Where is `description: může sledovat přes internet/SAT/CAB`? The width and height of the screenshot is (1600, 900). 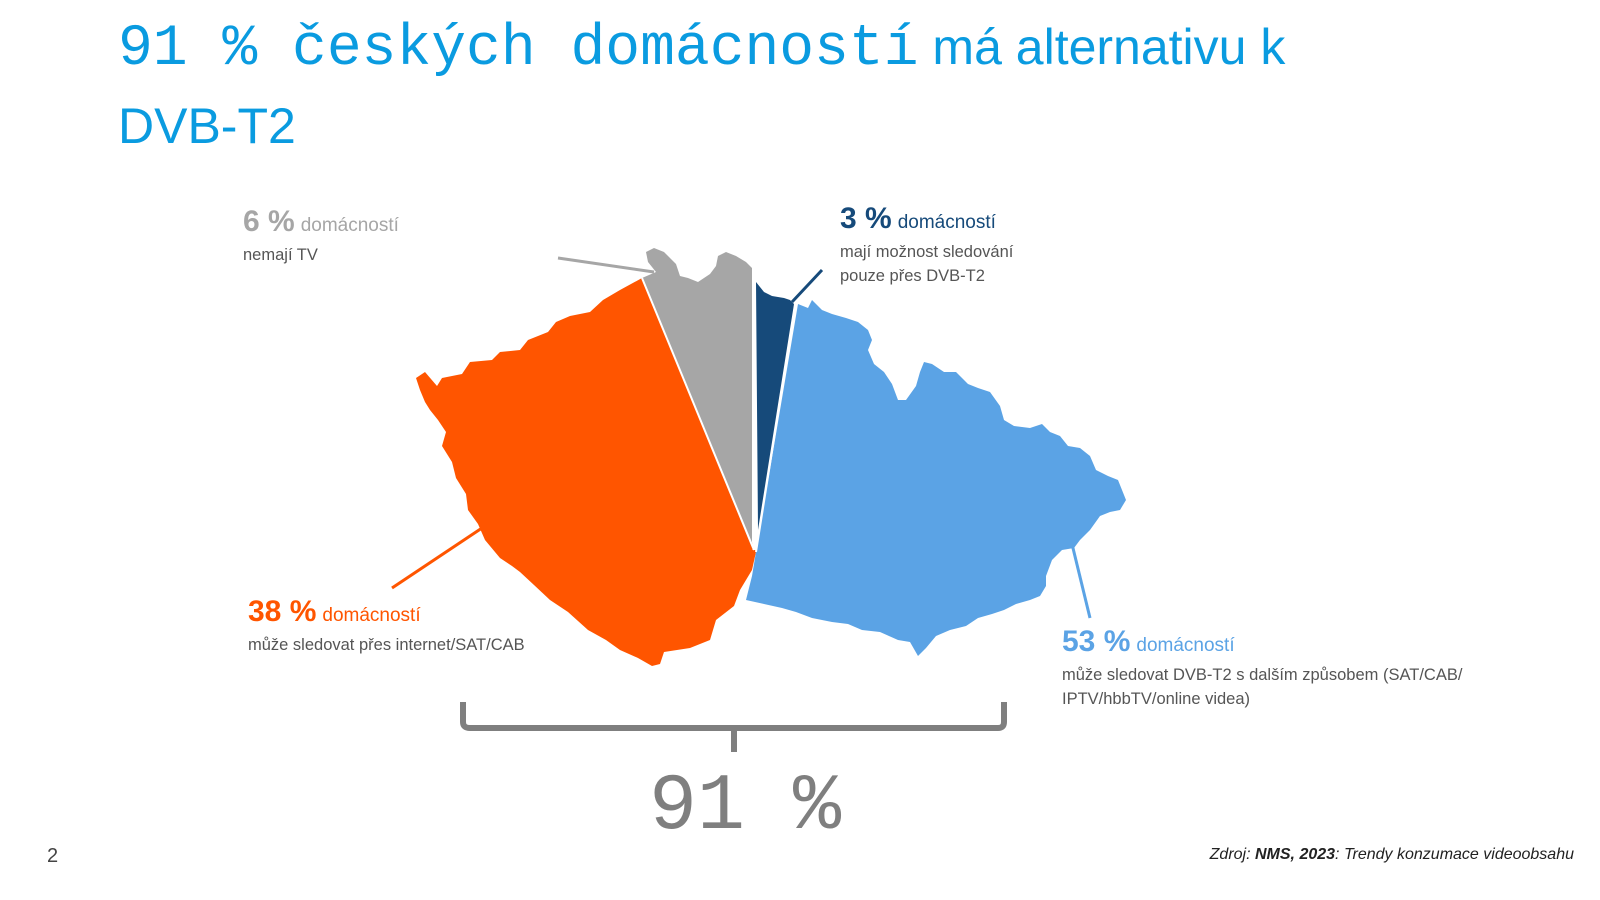 description: může sledovat přes internet/SAT/CAB is located at coordinates (386, 645).